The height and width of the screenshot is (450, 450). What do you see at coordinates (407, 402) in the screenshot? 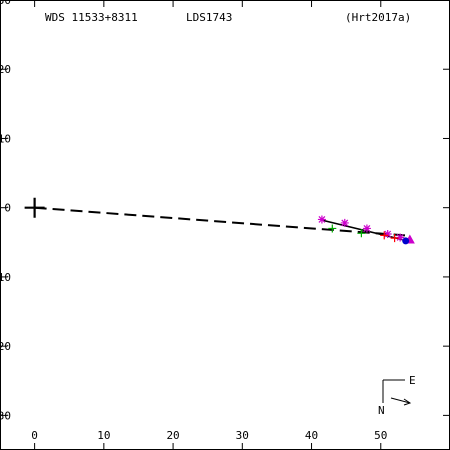
I see `motion-arrow-head` at bounding box center [407, 402].